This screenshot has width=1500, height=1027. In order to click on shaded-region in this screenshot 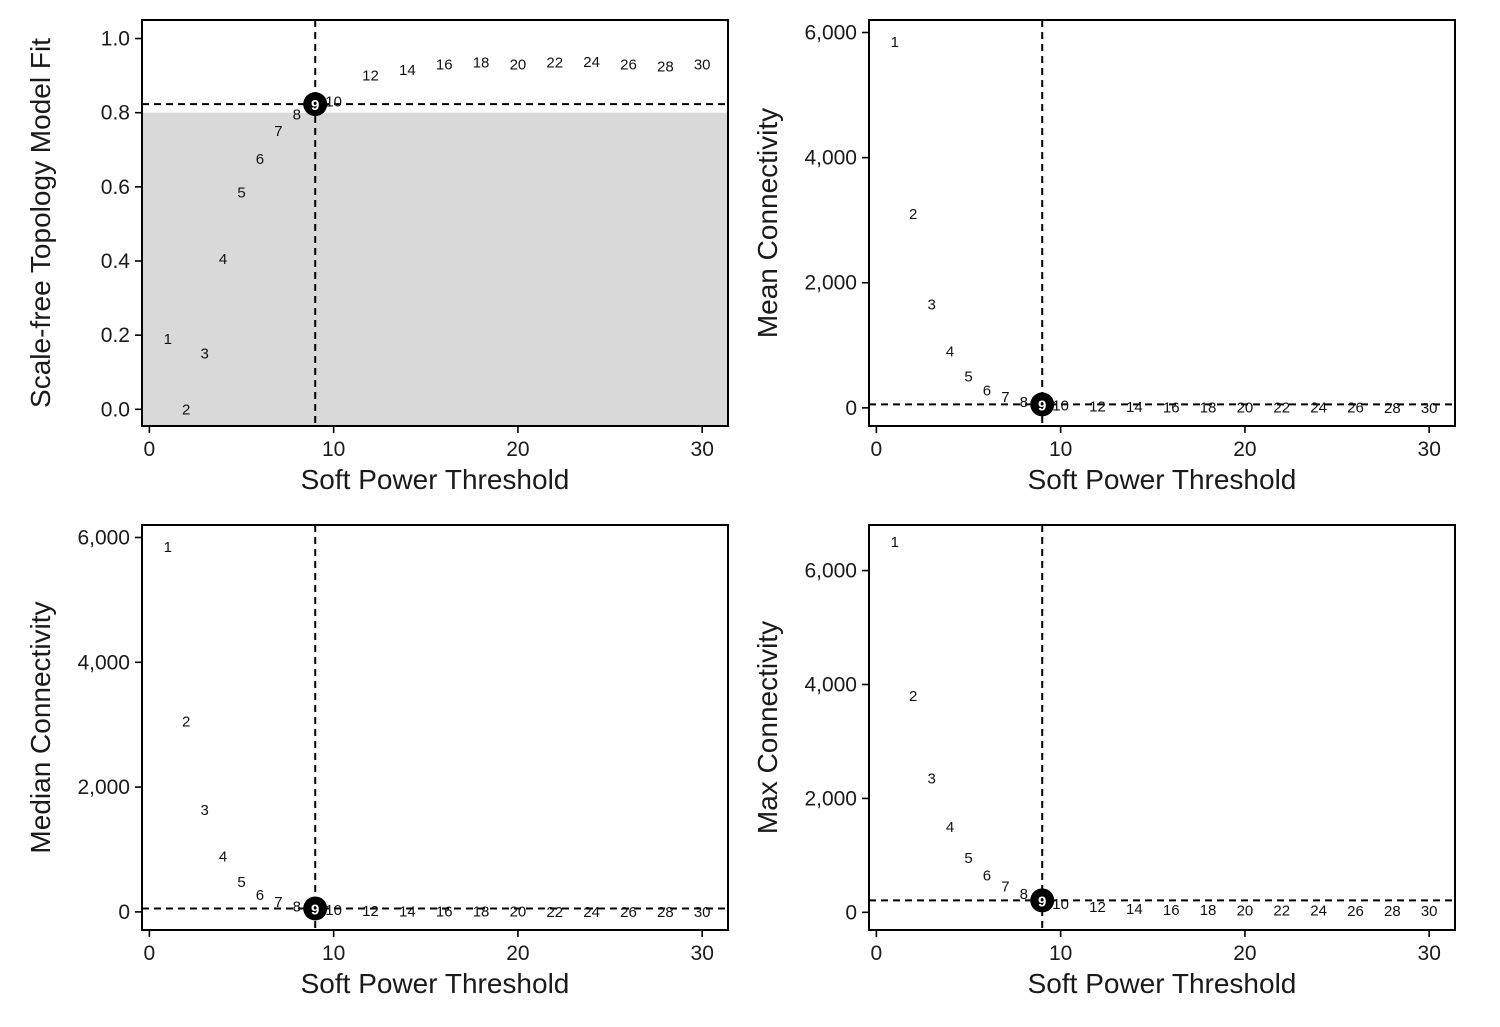, I will do `click(435, 269)`.